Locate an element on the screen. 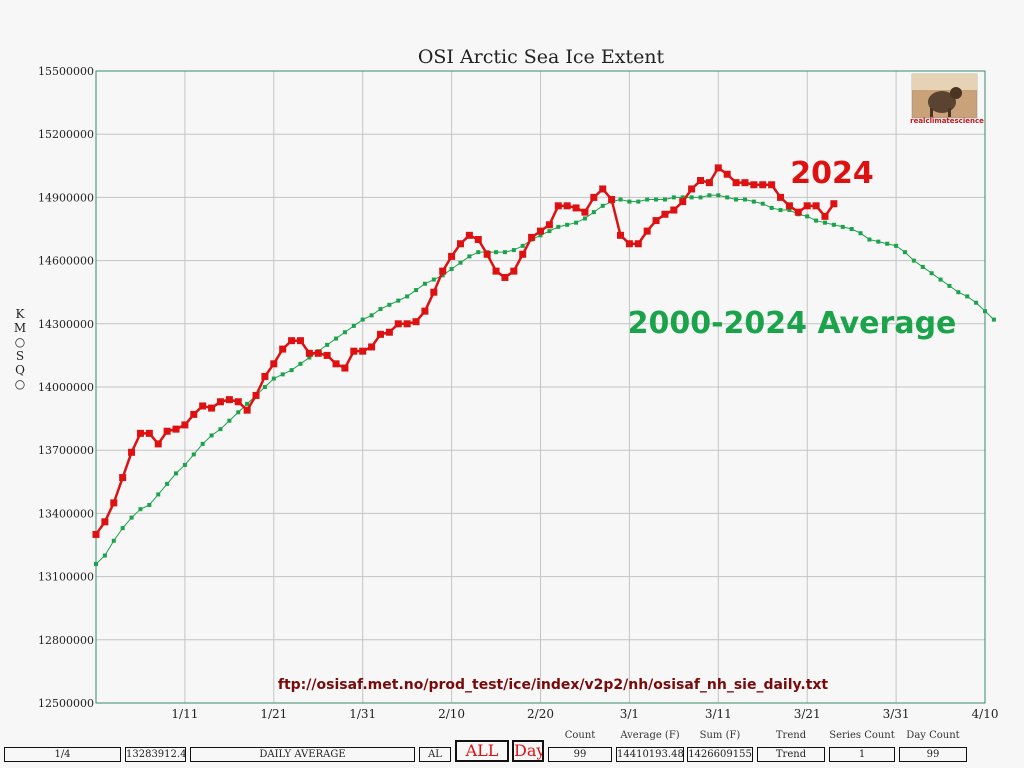 This screenshot has width=1024, height=768. mode-select: DAILY AVERAGE is located at coordinates (302, 754).